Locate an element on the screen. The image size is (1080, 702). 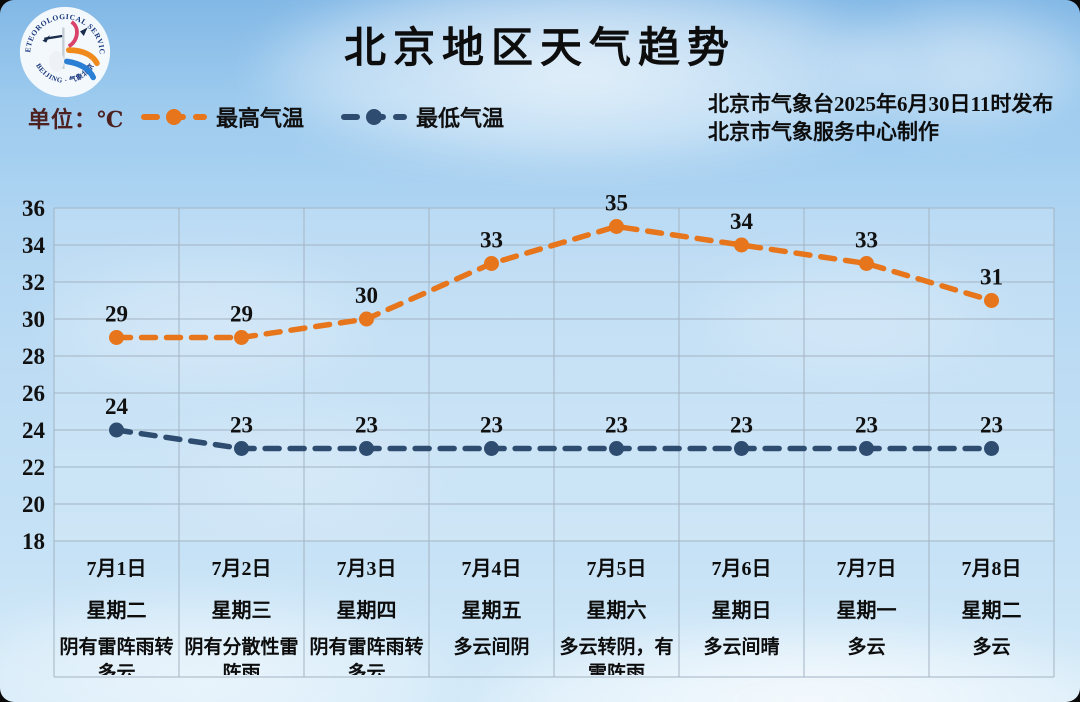
day-column: 7月4日星期五多云间阴 is located at coordinates (491, 611).